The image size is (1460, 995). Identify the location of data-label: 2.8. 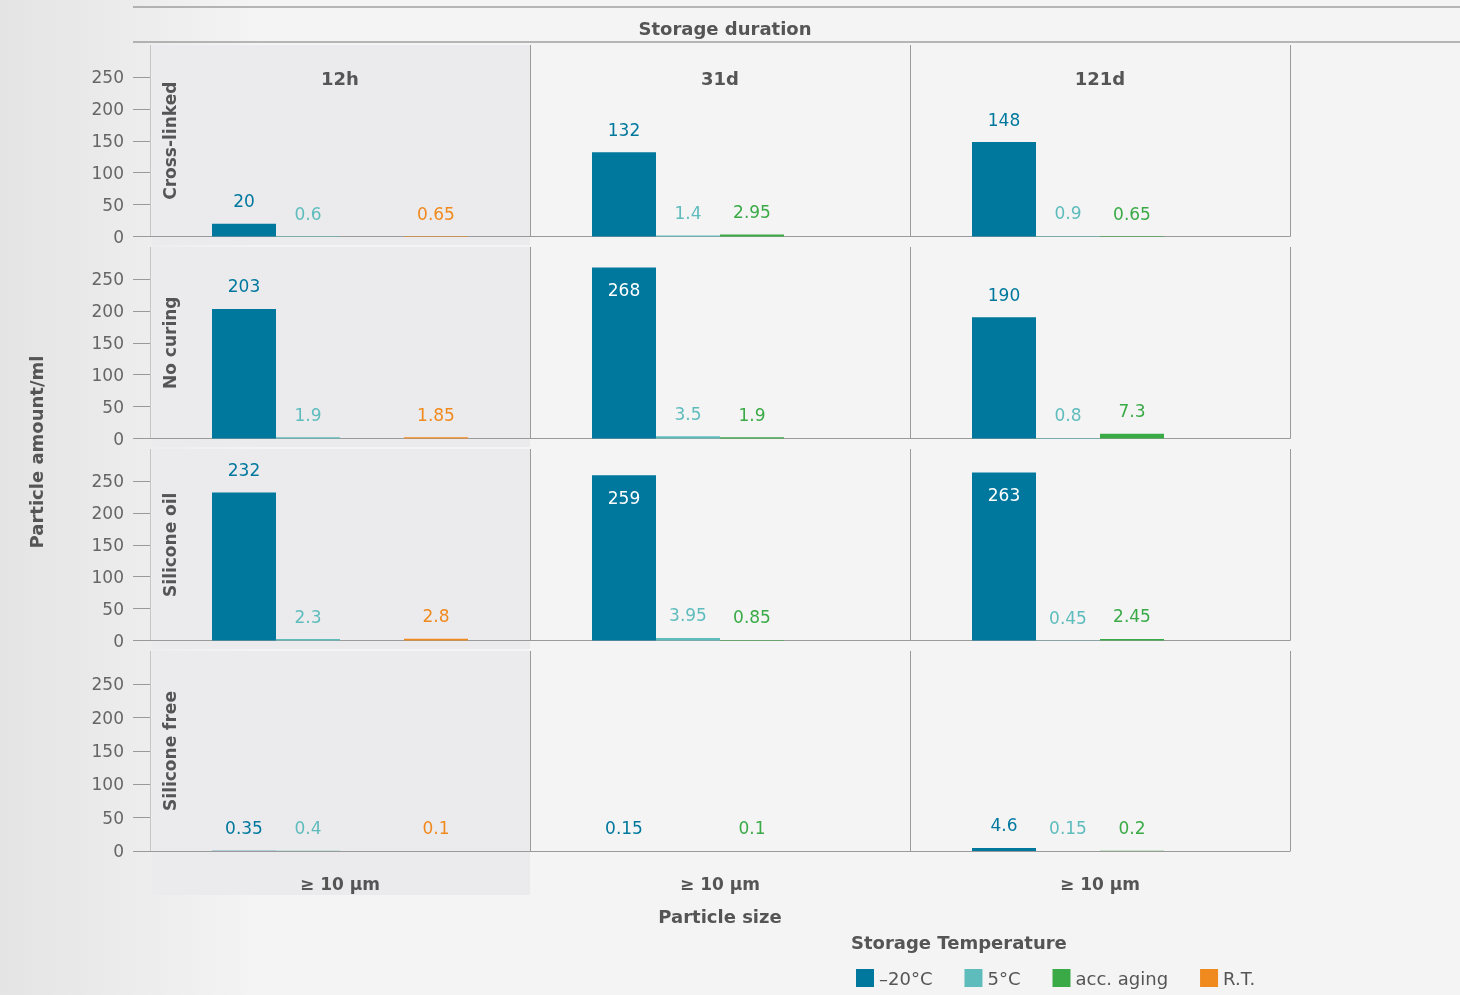
(436, 616).